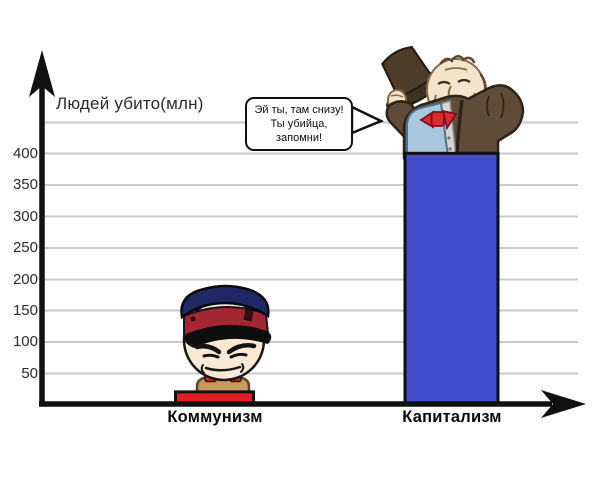 The image size is (600, 477). What do you see at coordinates (130, 103) in the screenshot?
I see `y-axis-title: Людей убито(млн)` at bounding box center [130, 103].